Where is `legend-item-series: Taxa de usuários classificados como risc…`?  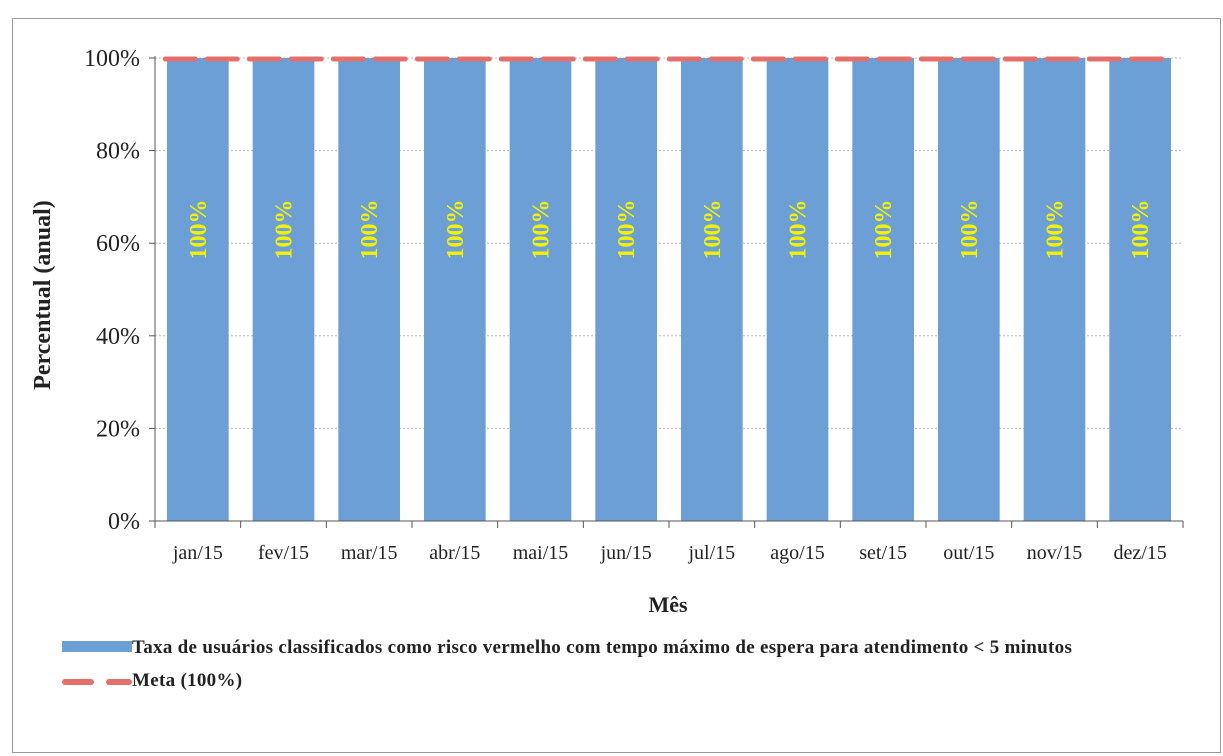 legend-item-series: Taxa de usuários classificados como risc… is located at coordinates (632, 647).